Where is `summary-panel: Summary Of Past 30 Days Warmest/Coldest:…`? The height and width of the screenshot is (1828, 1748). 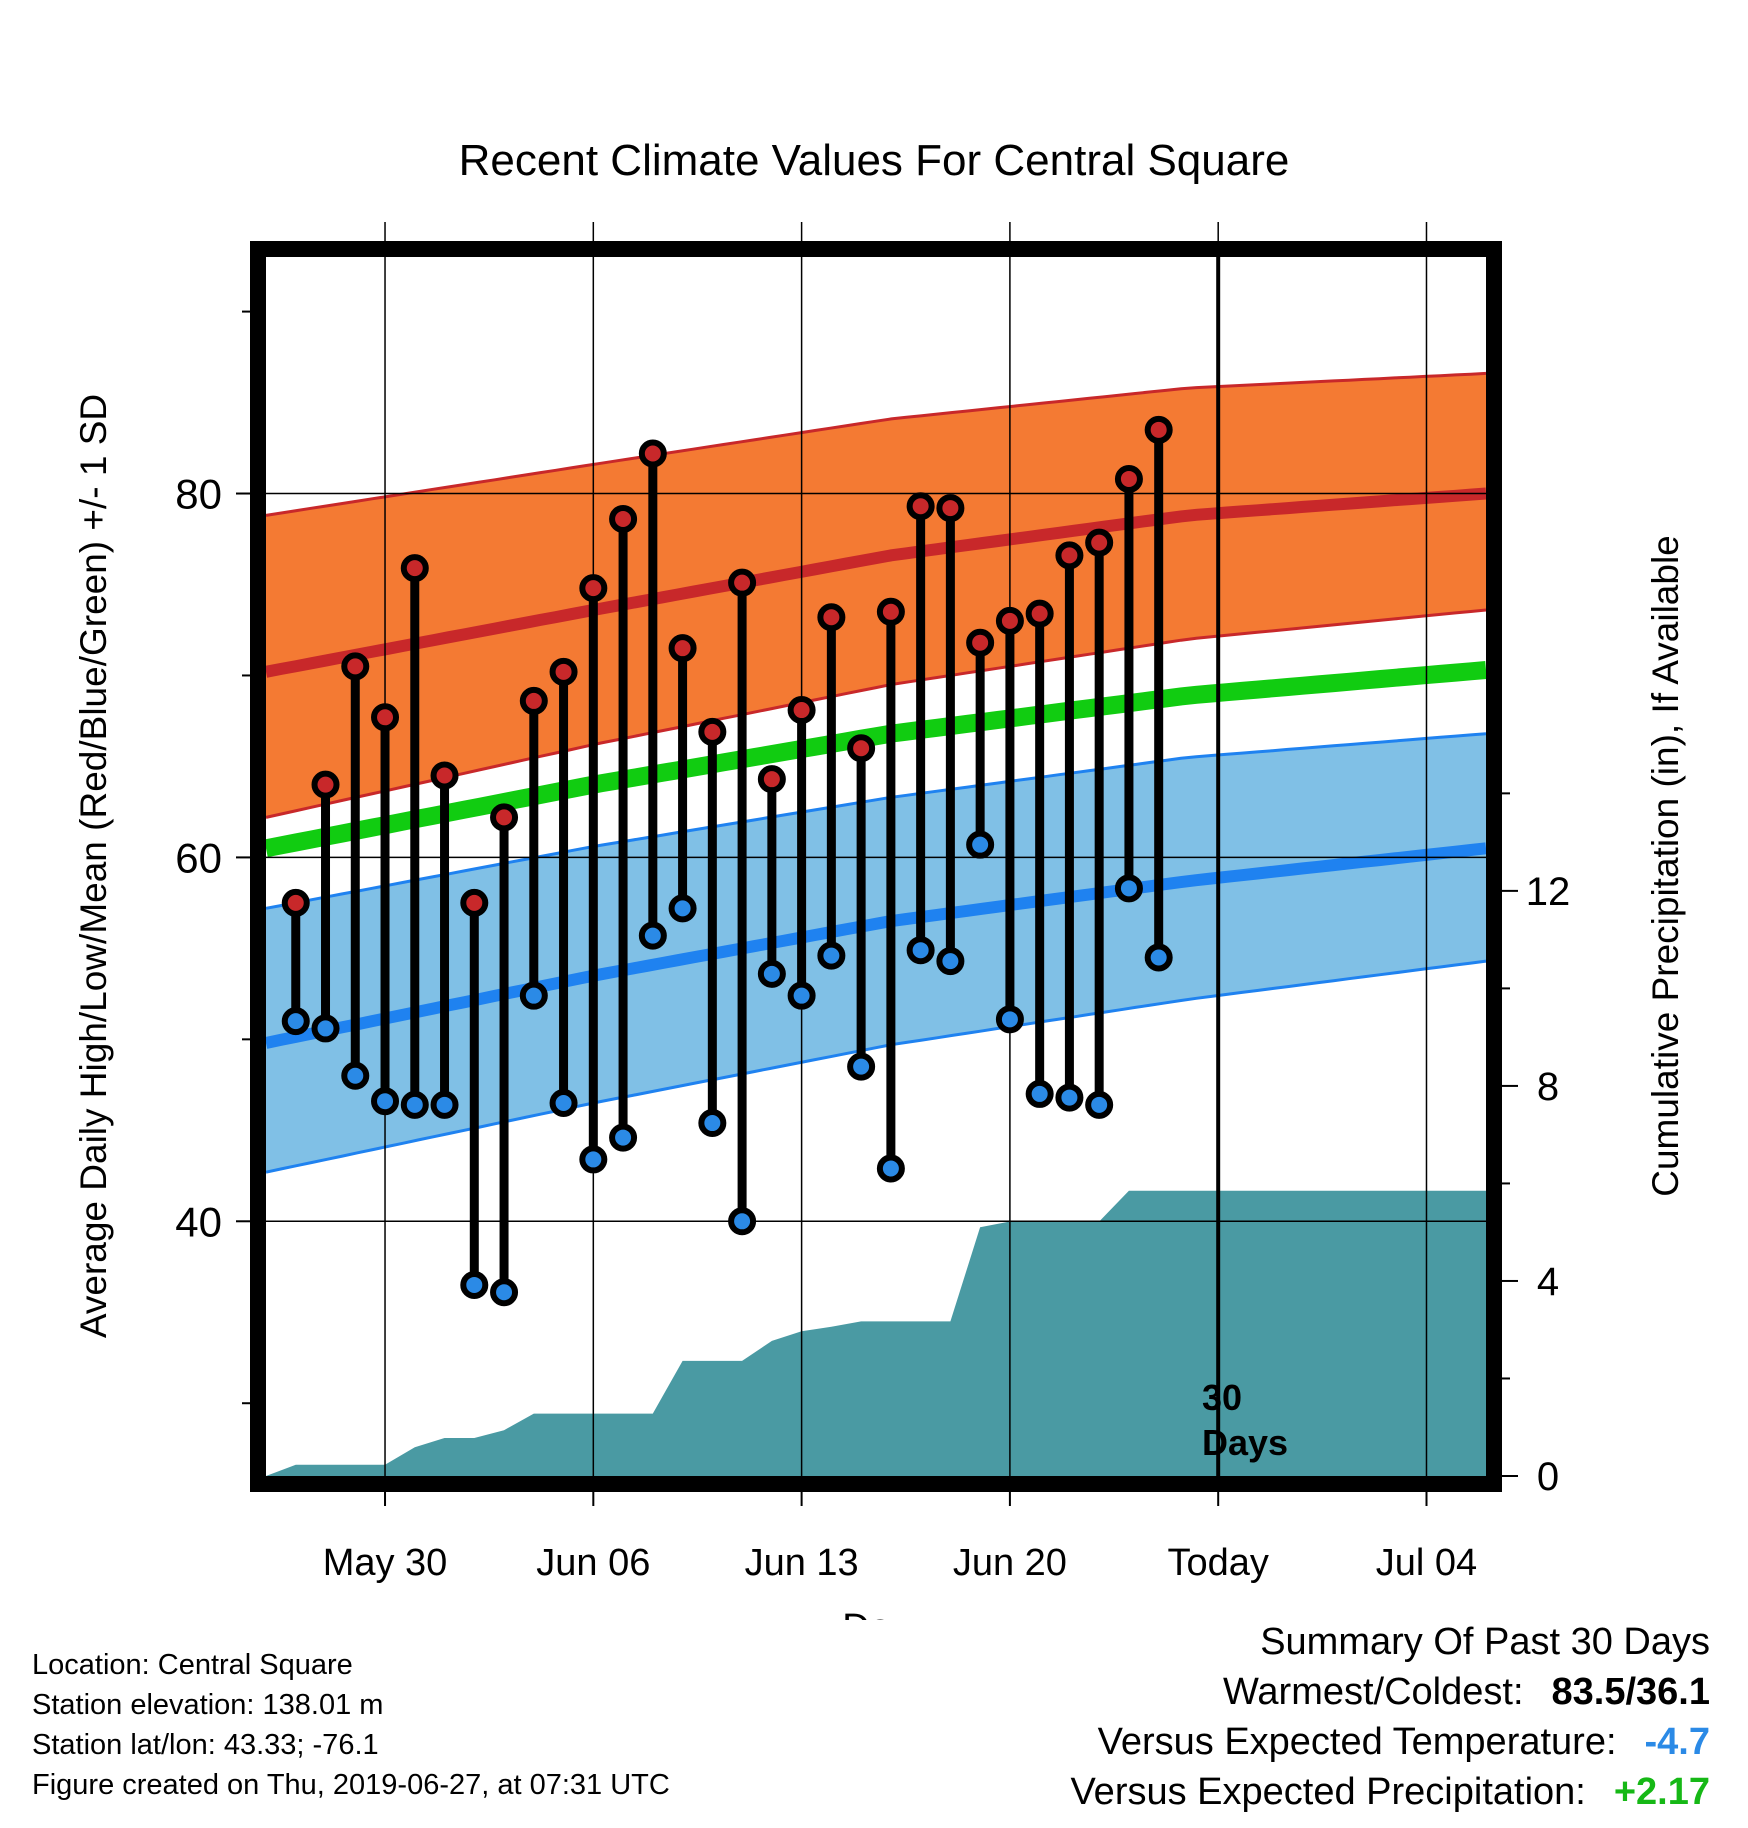
summary-panel: Summary Of Past 30 Days Warmest/Coldest:… is located at coordinates (1390, 1717).